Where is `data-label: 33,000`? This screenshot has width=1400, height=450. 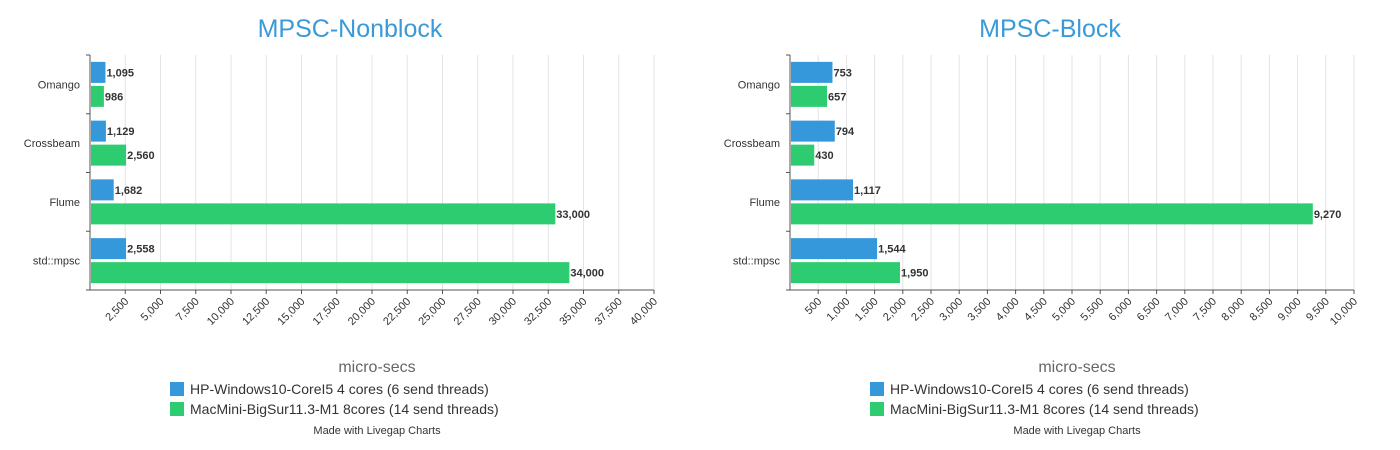 data-label: 33,000 is located at coordinates (573, 215).